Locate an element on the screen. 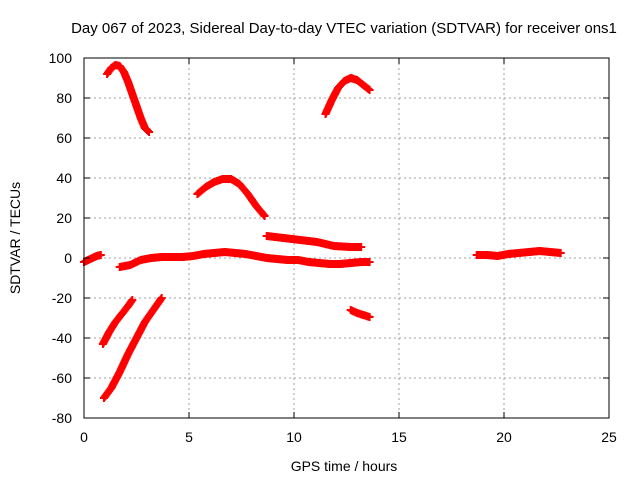 The width and height of the screenshot is (640, 480). y-tick-label: 100 is located at coordinates (61, 58).